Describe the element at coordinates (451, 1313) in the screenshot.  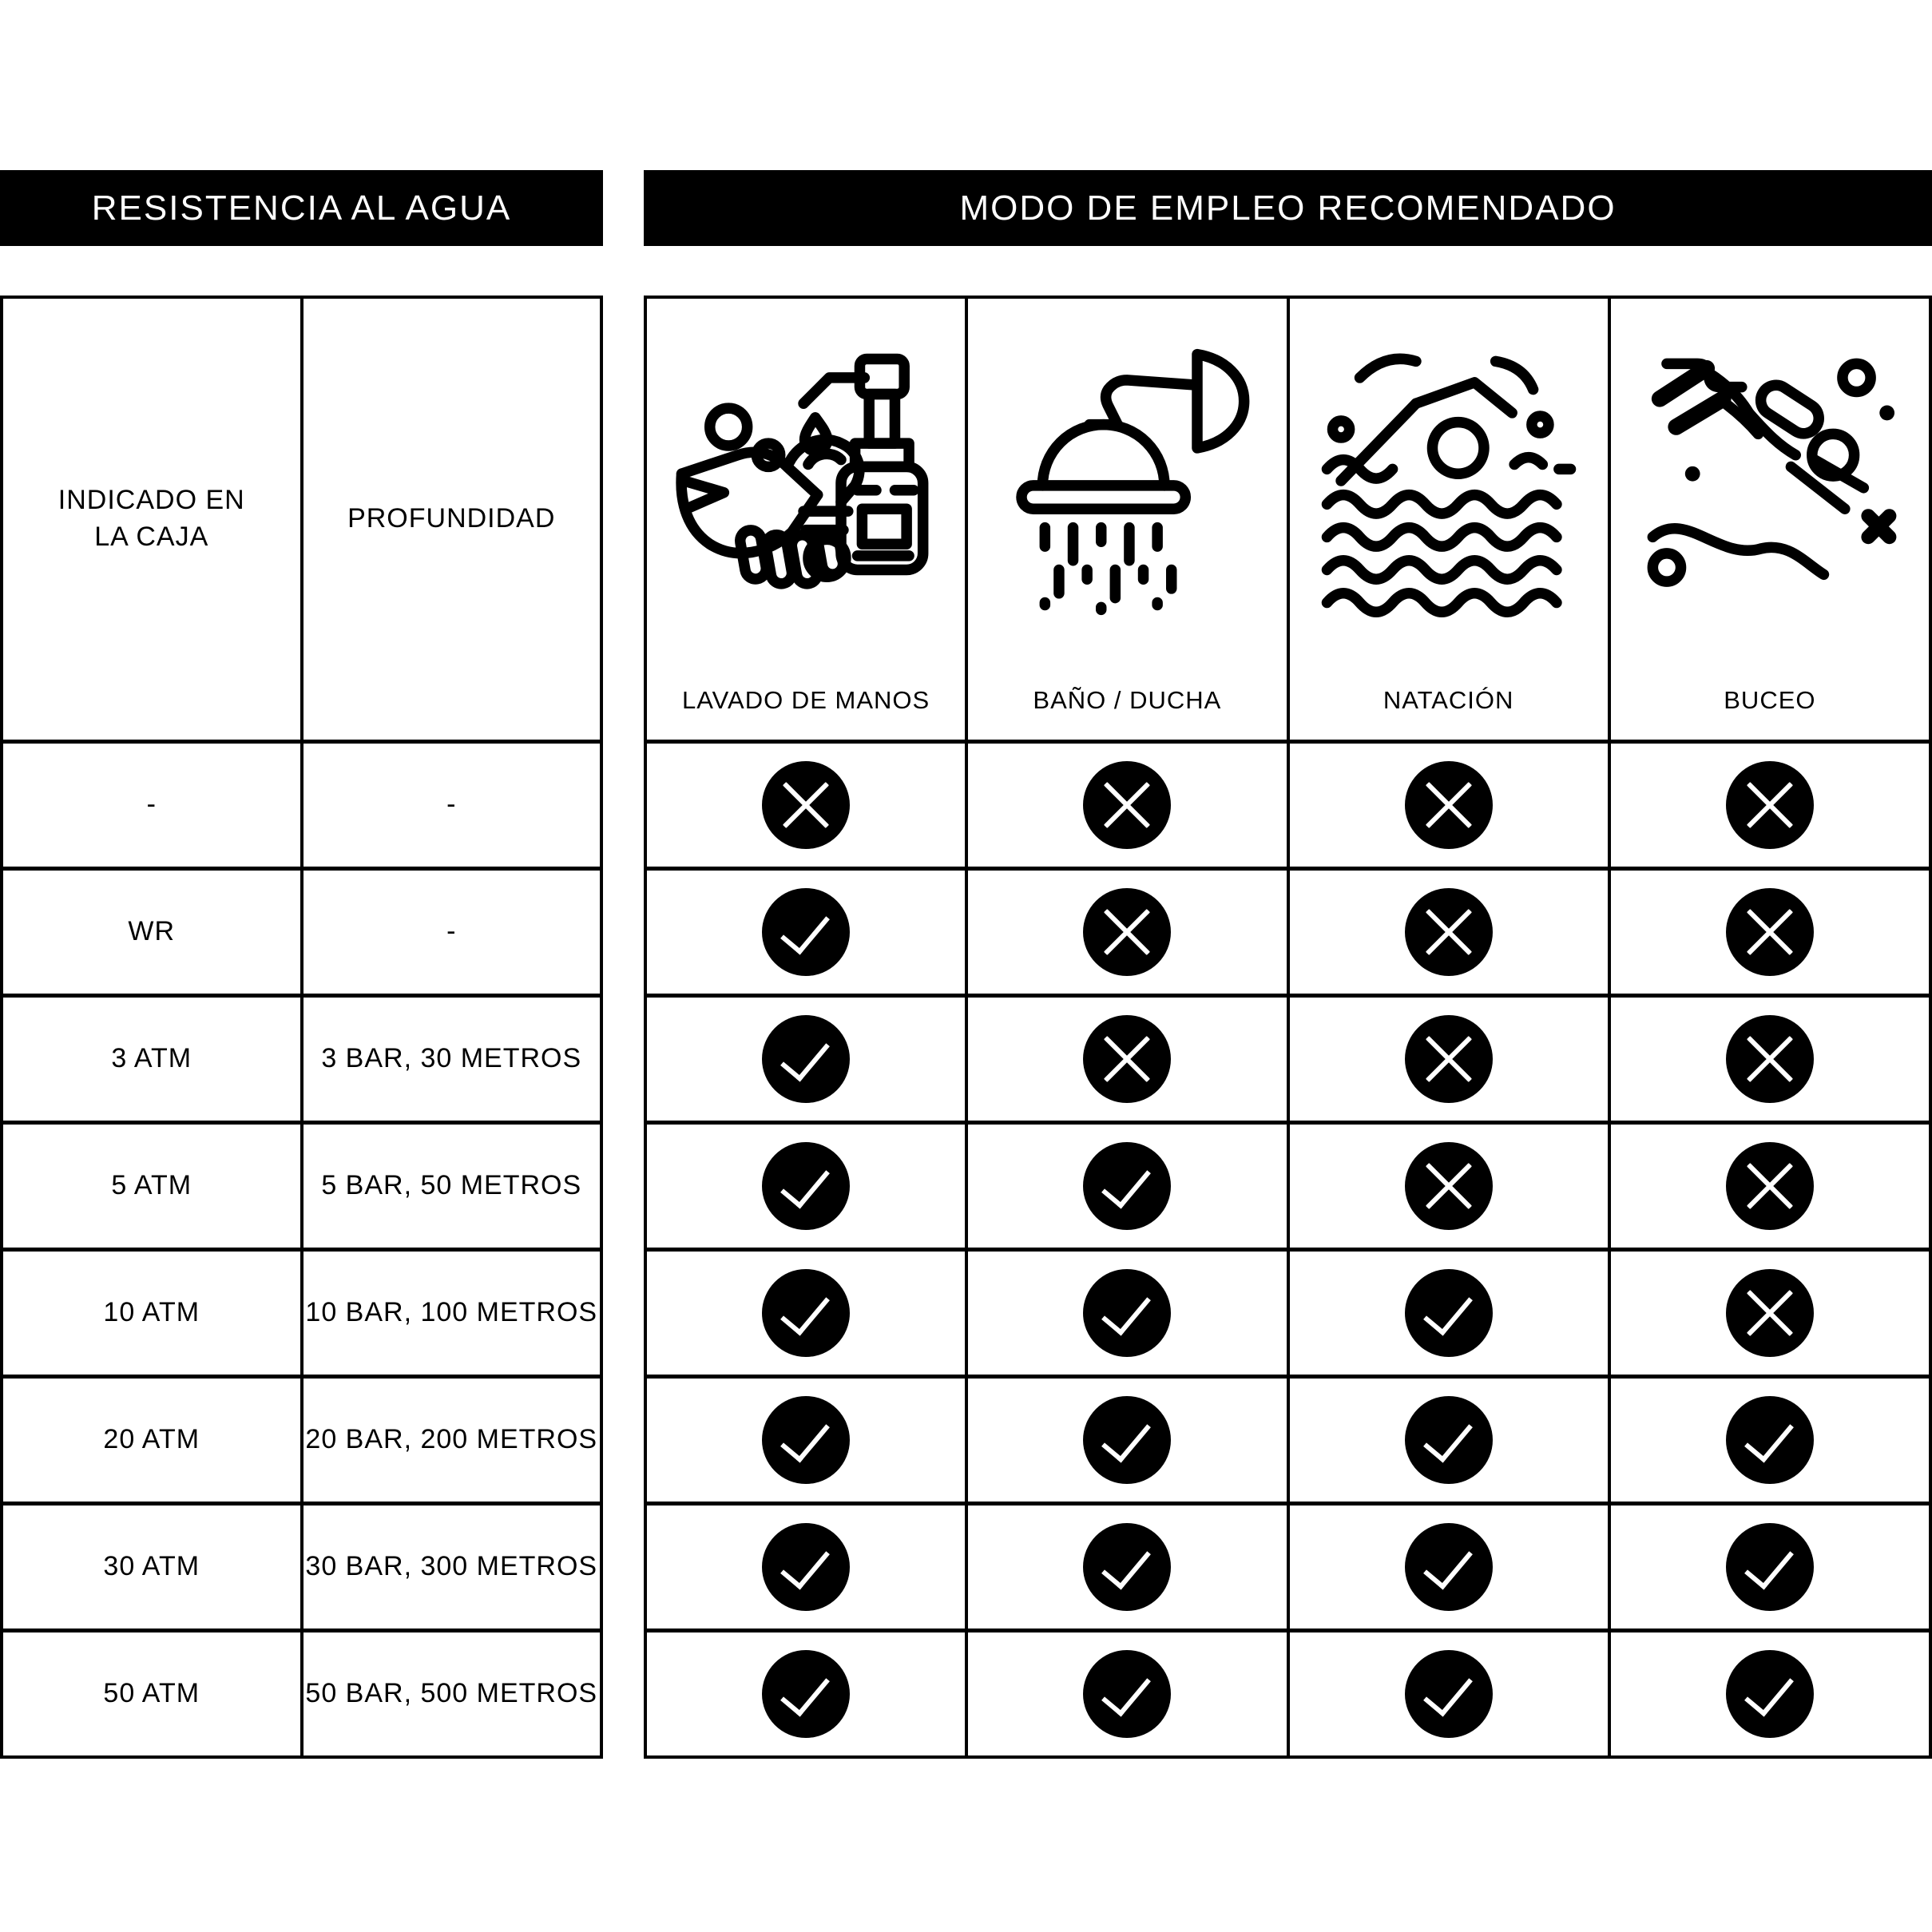
I see `cell-profundidad: 10 BAR, 100 METROS` at that location.